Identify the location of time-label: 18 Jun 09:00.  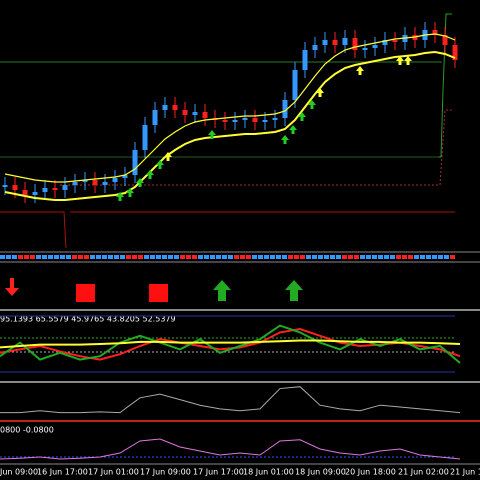
(320, 472).